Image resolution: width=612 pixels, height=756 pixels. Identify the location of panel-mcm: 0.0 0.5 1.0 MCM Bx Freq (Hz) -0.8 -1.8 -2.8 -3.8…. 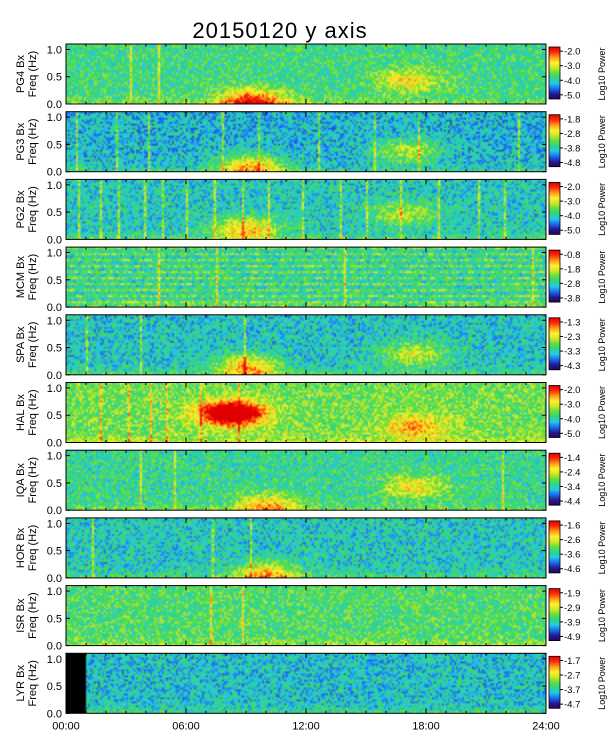
(311, 280).